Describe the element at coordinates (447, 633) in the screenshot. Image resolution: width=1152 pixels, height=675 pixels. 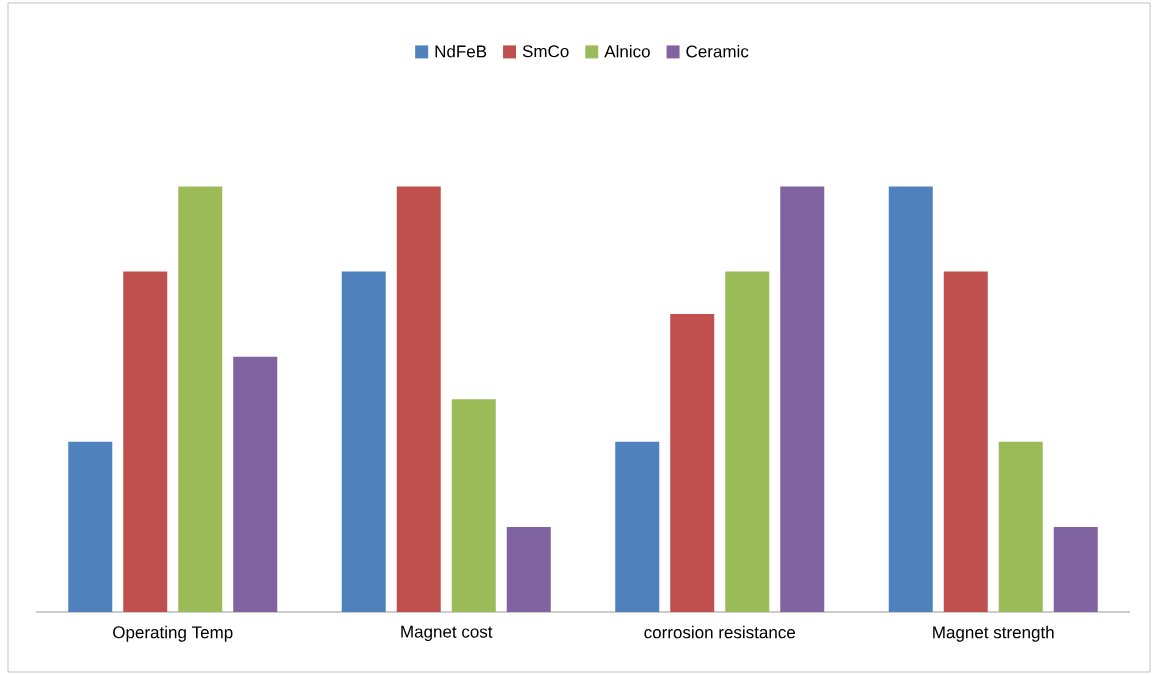
I see `x-tick-label: Magnet cost` at that location.